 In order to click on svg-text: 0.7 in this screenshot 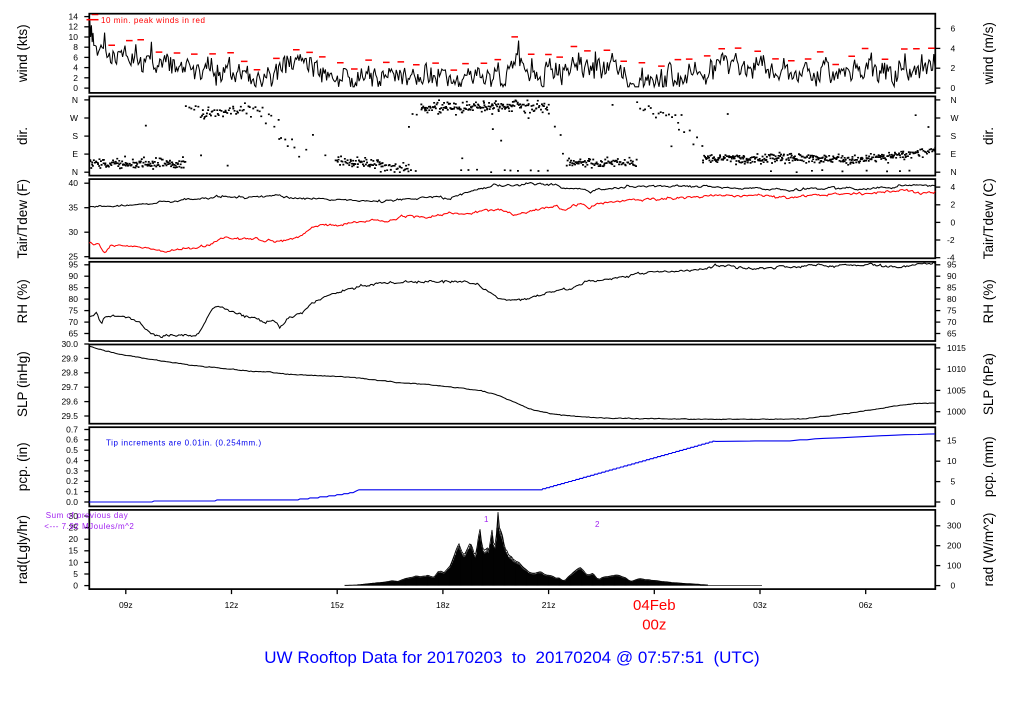, I will do `click(72, 429)`.